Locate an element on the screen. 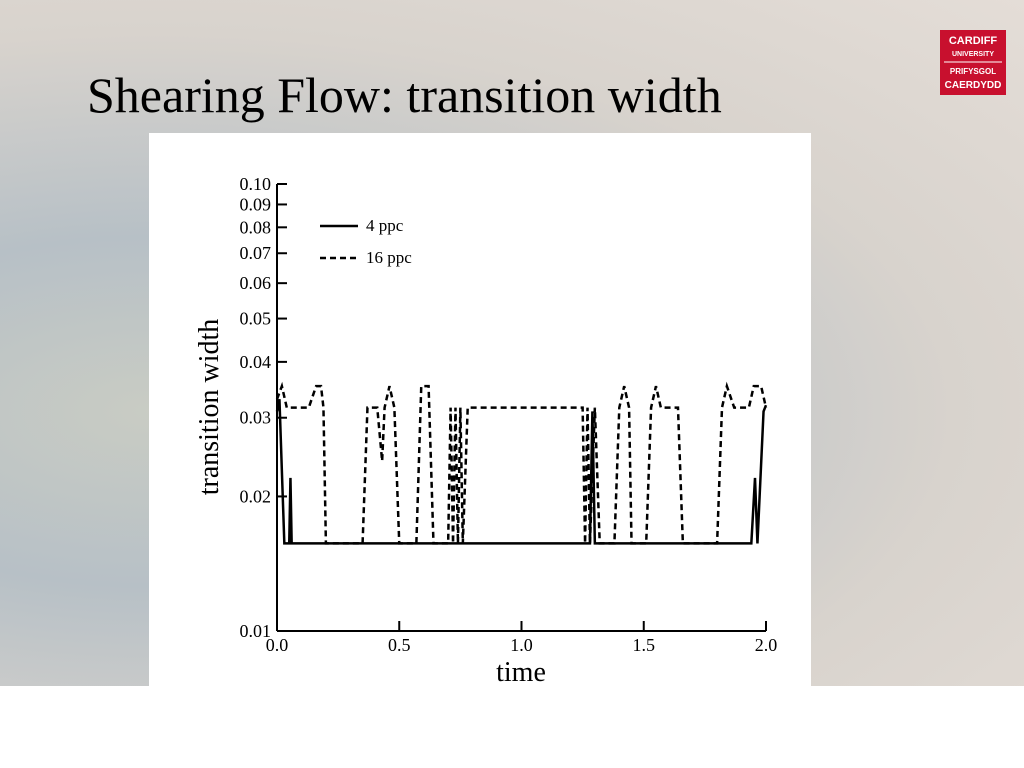  x-tick-label: 0.0 is located at coordinates (277, 645).